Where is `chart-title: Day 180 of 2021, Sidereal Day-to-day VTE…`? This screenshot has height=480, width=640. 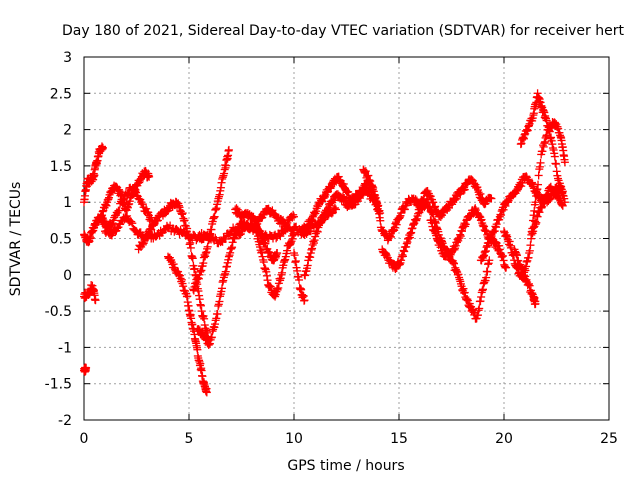 chart-title: Day 180 of 2021, Sidereal Day-to-day VTE… is located at coordinates (343, 31).